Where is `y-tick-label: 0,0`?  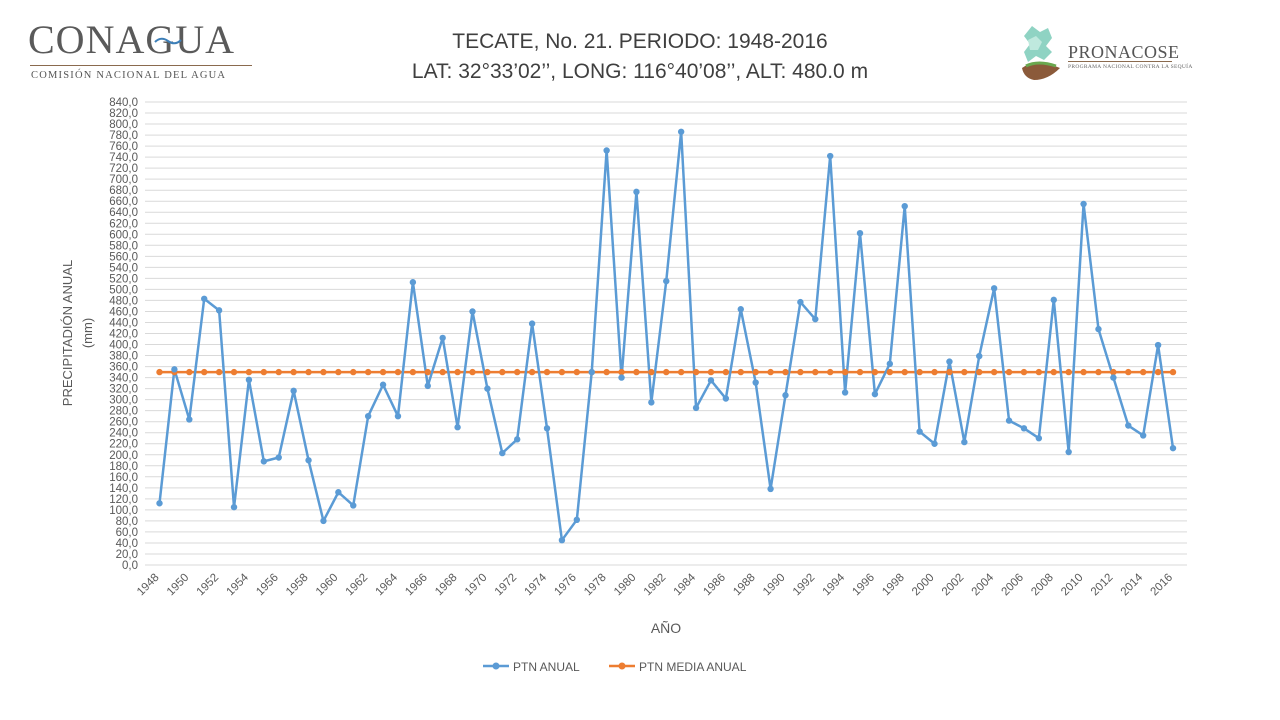 y-tick-label: 0,0 is located at coordinates (130, 566).